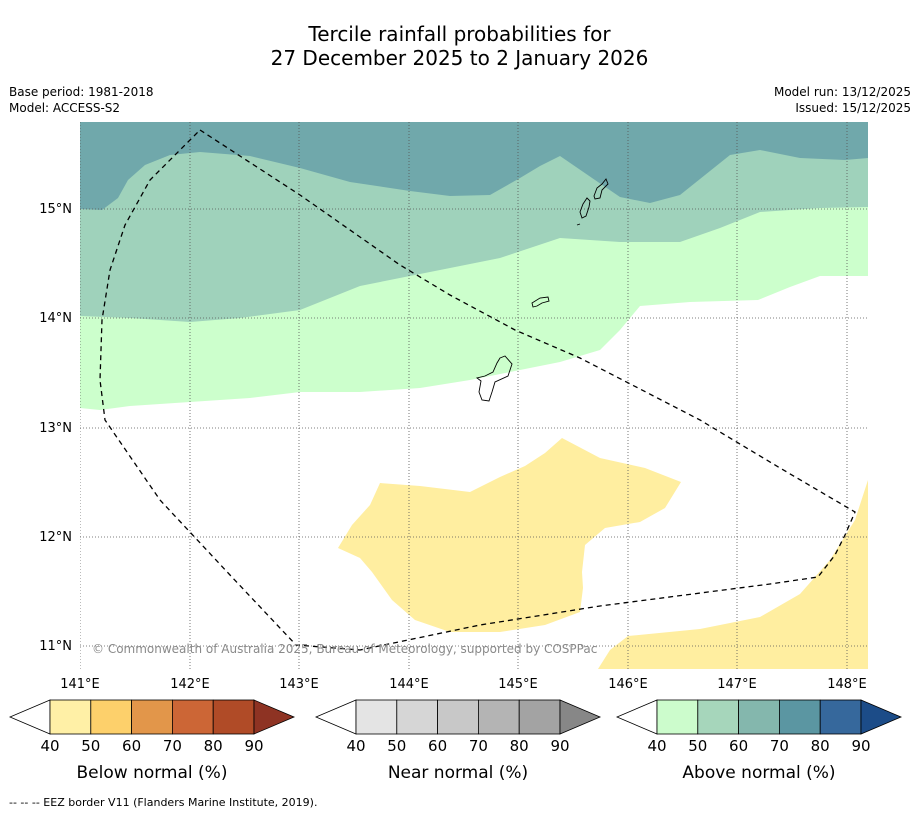 Image resolution: width=919 pixels, height=816 pixels. I want to click on saipan-island, so click(601, 189).